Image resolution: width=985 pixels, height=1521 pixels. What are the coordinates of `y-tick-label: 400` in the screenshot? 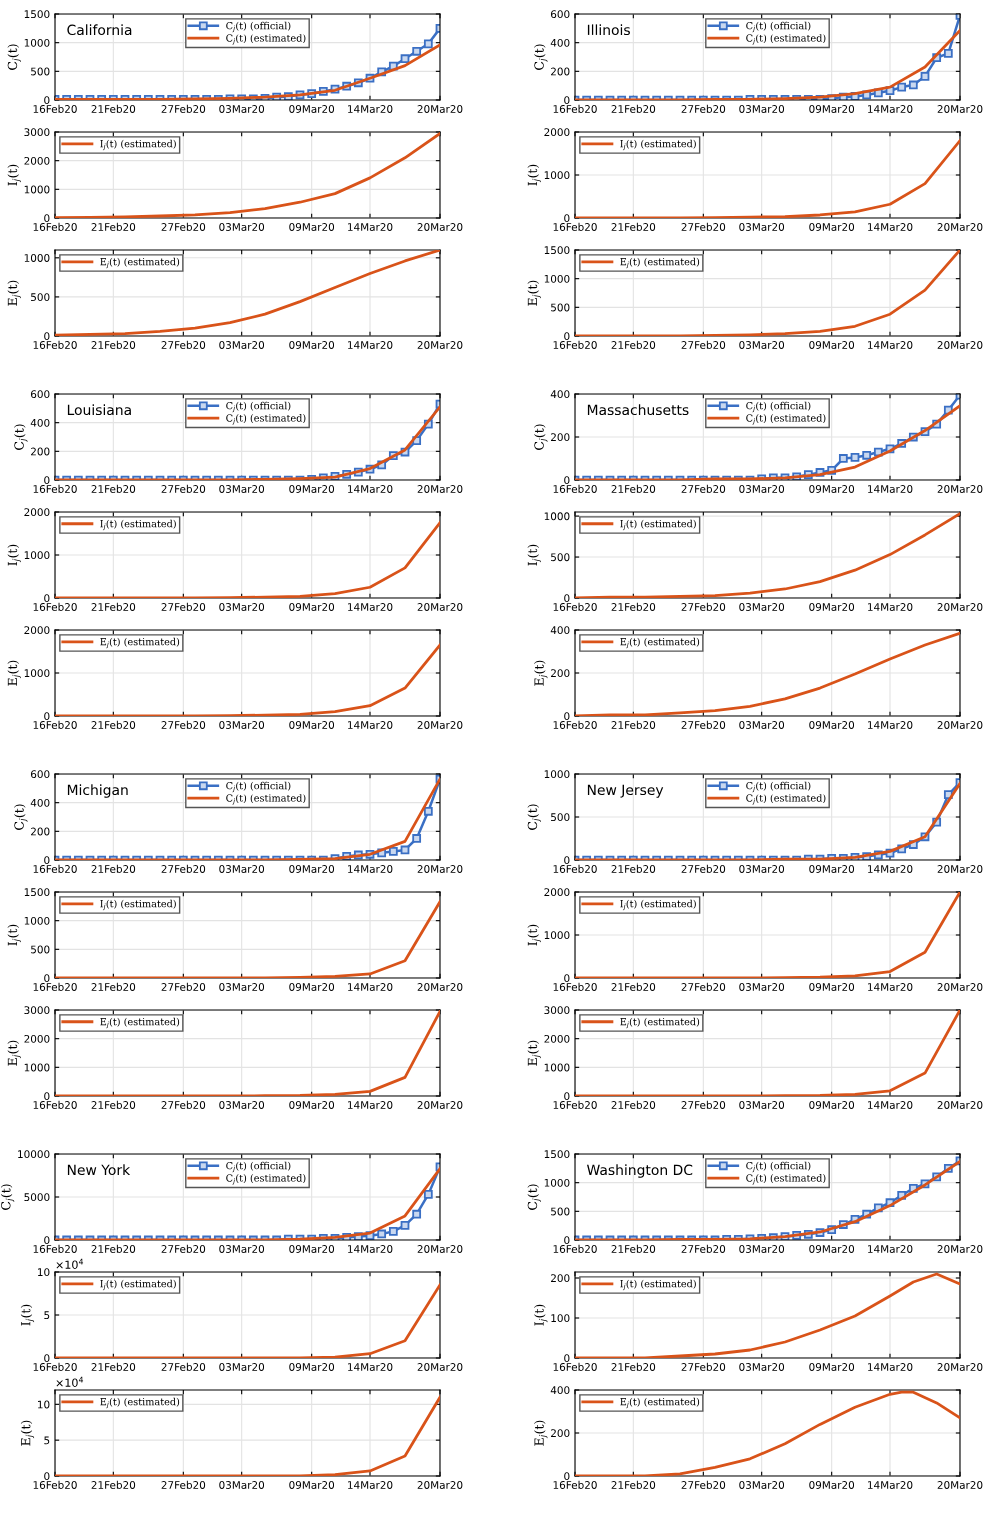 It's located at (560, 1390).